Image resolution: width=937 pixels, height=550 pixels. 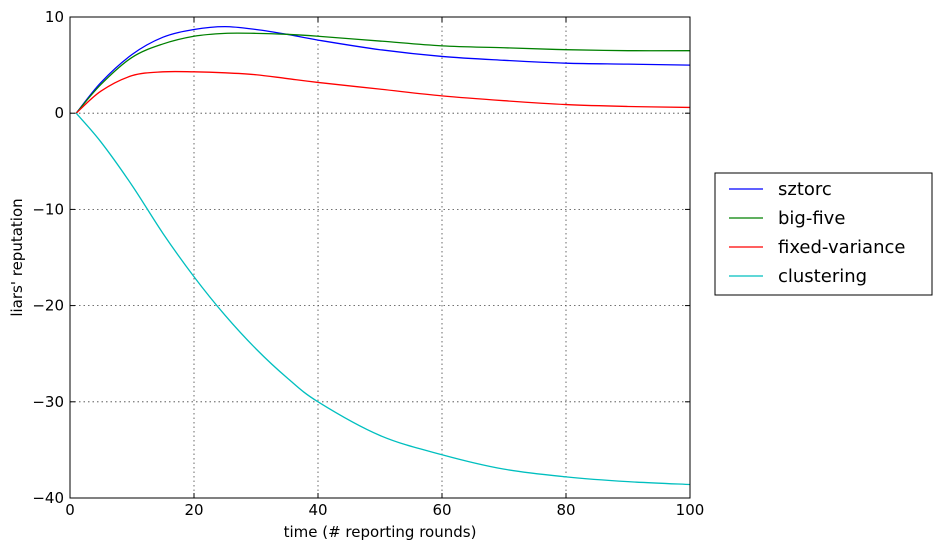 What do you see at coordinates (441, 510) in the screenshot?
I see `x-tick-label: 60` at bounding box center [441, 510].